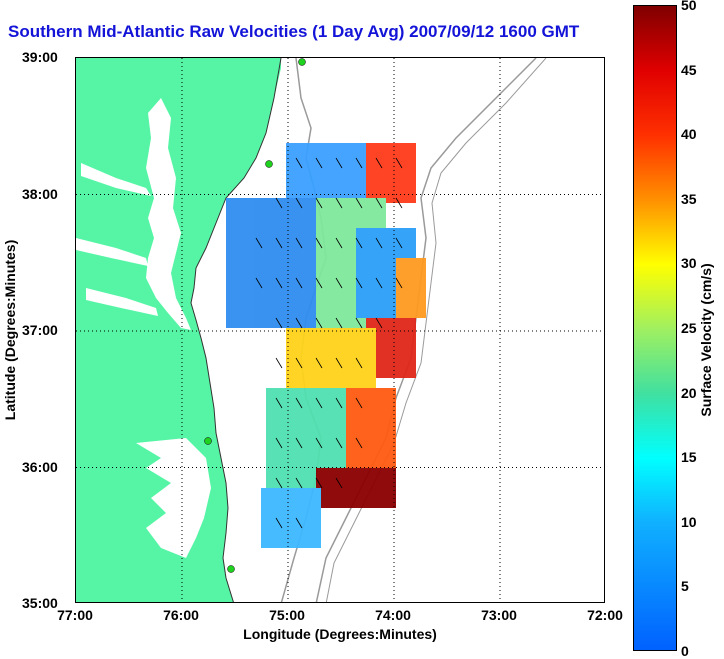 The height and width of the screenshot is (659, 724). Describe the element at coordinates (40, 603) in the screenshot. I see `y-tick-label: 35:00` at that location.